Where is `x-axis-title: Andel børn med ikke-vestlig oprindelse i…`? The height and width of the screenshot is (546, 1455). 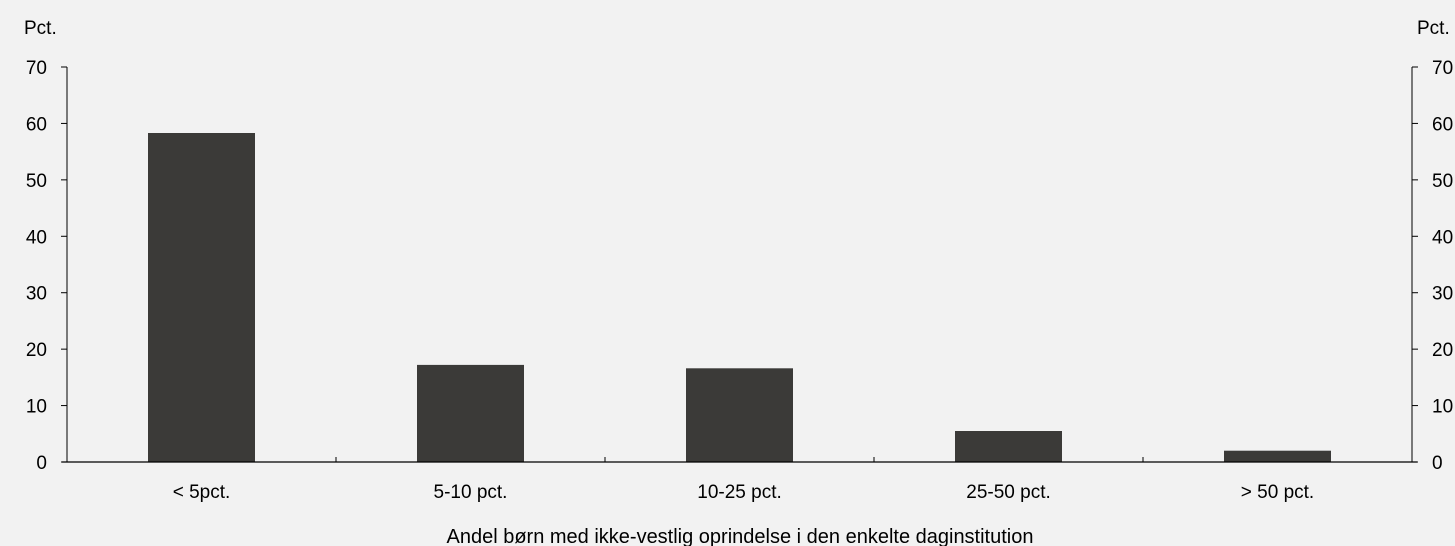
x-axis-title: Andel børn med ikke-vestlig oprindelse i… is located at coordinates (739, 536).